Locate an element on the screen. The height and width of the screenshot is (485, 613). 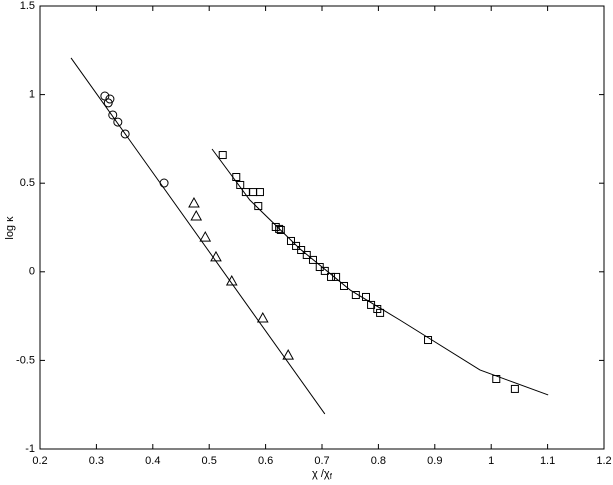
x-tick-label: 0.6 is located at coordinates (265, 461).